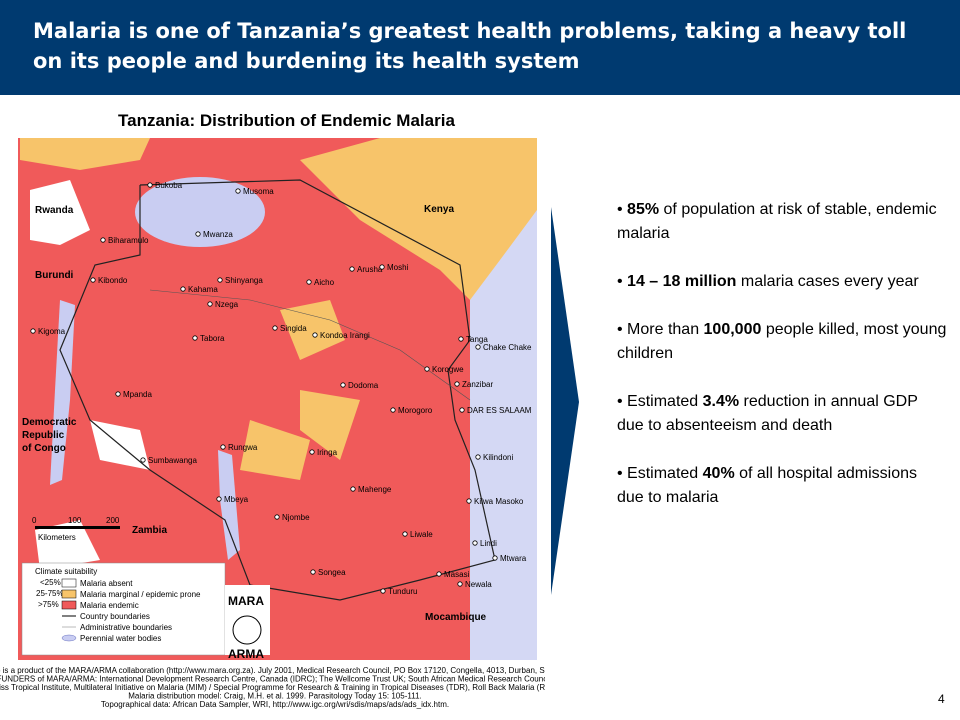 Image resolution: width=960 pixels, height=720 pixels. Describe the element at coordinates (456, 617) in the screenshot. I see `country-label: Mocambique` at that location.